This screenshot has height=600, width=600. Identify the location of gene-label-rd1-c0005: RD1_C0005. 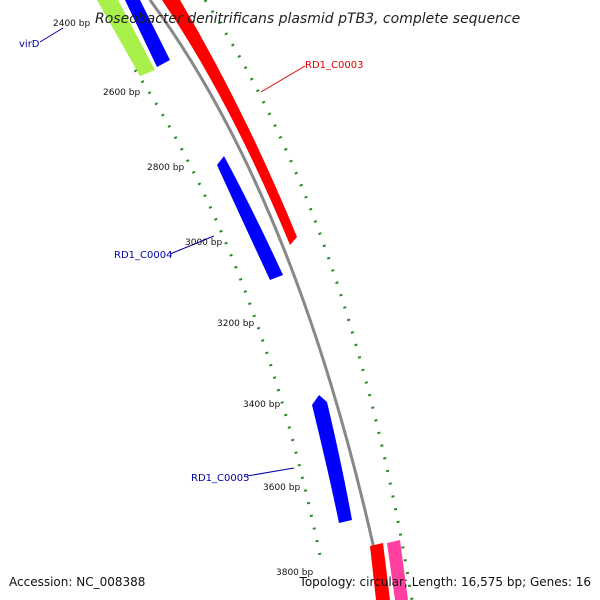
(220, 478).